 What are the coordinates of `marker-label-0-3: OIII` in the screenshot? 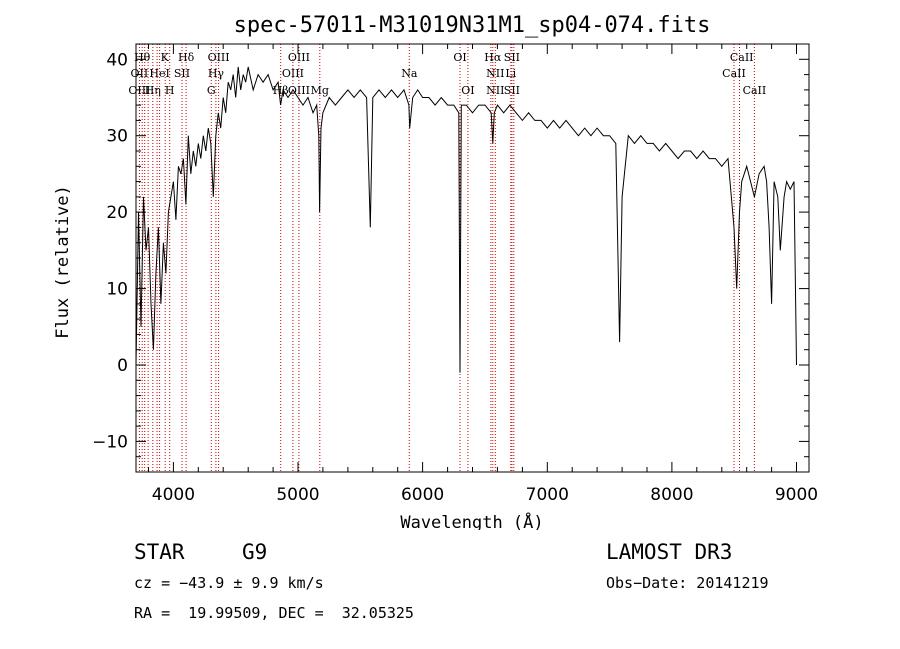 It's located at (219, 57).